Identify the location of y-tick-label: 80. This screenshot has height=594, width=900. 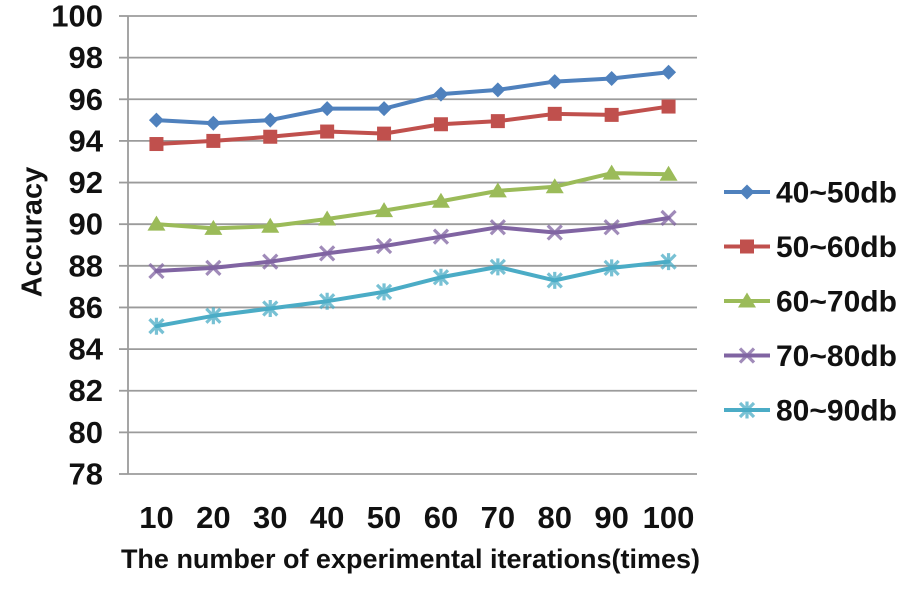
(86, 432).